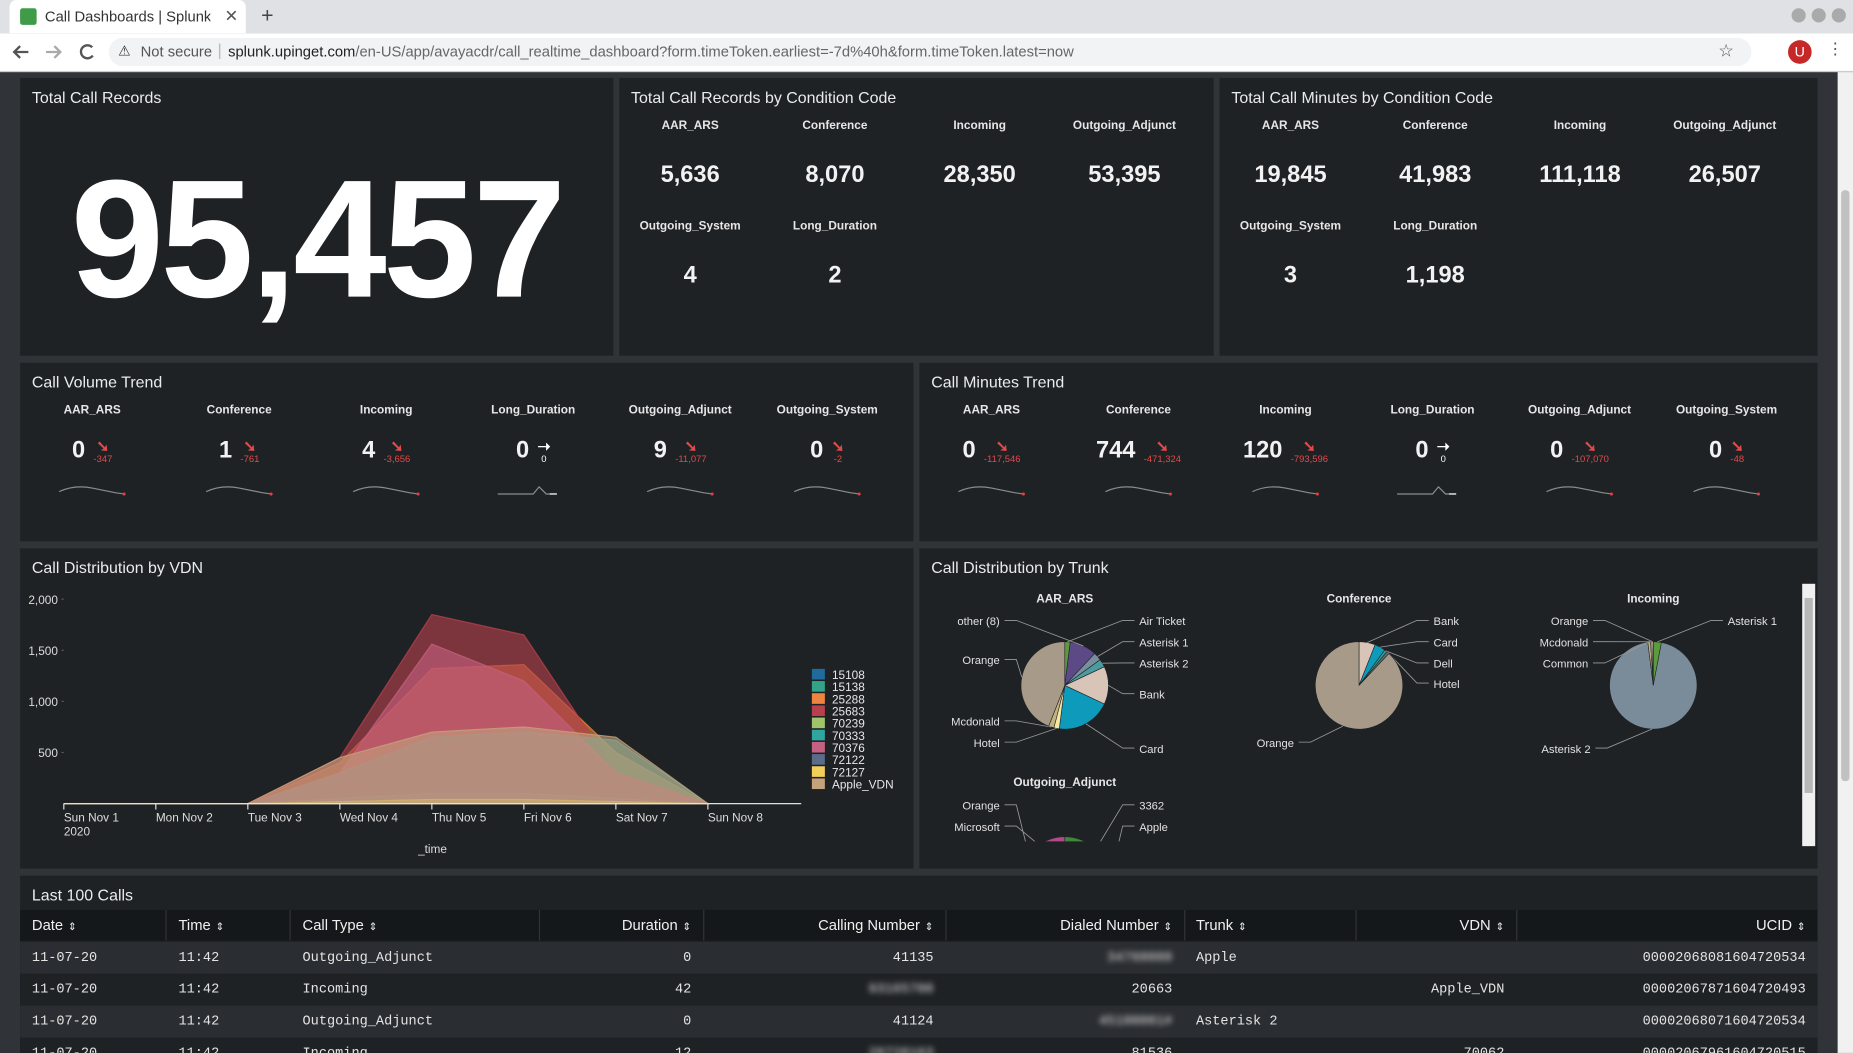 This screenshot has height=1053, width=1853. I want to click on column-header: Trunk ⇕, so click(1221, 925).